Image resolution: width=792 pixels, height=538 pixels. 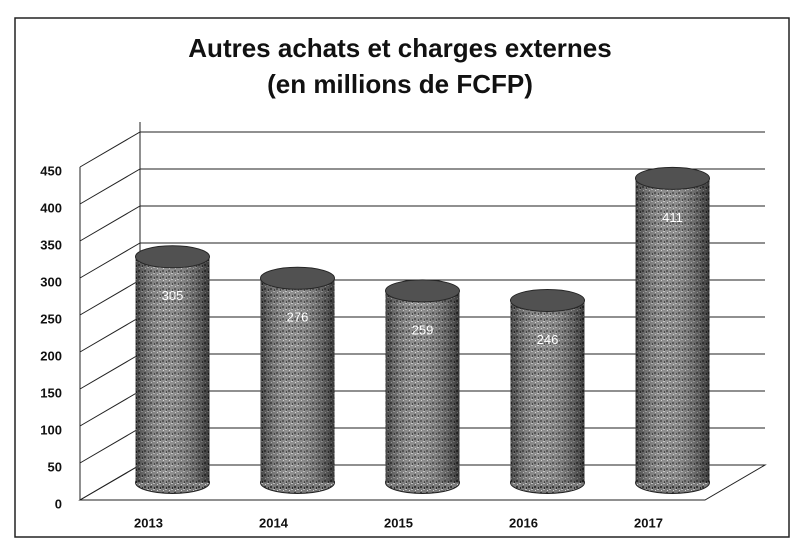 What do you see at coordinates (51, 355) in the screenshot?
I see `y-tick-label: 200` at bounding box center [51, 355].